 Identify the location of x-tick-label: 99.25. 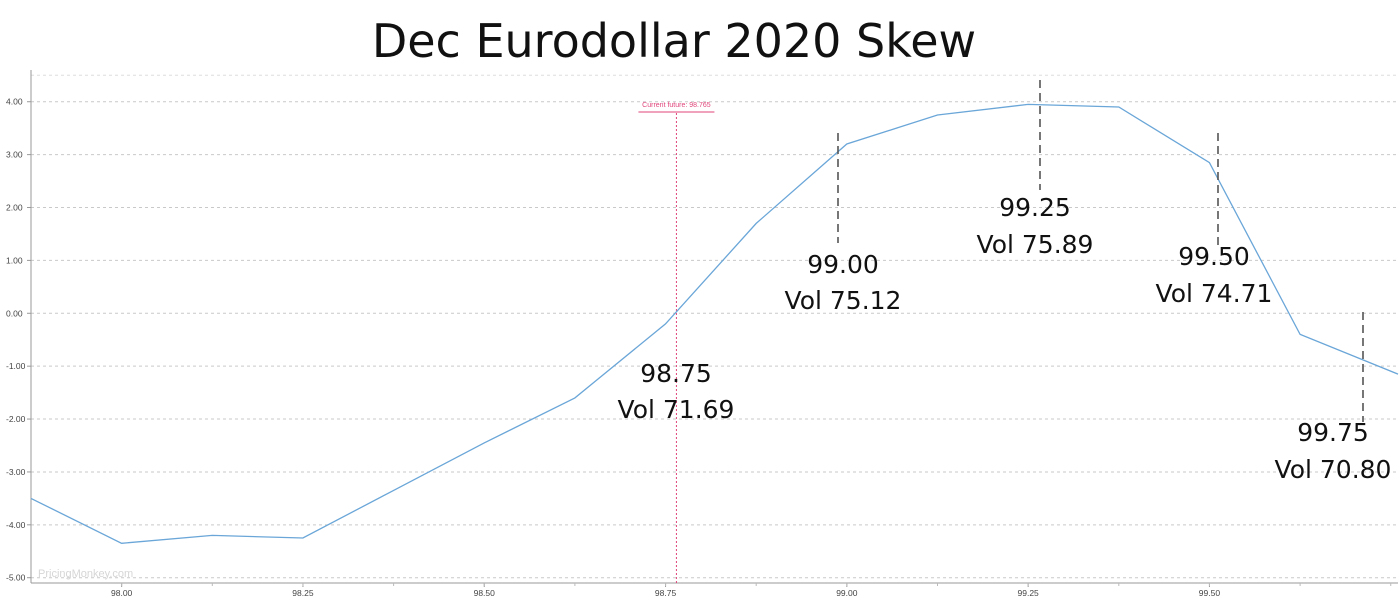
(1029, 593).